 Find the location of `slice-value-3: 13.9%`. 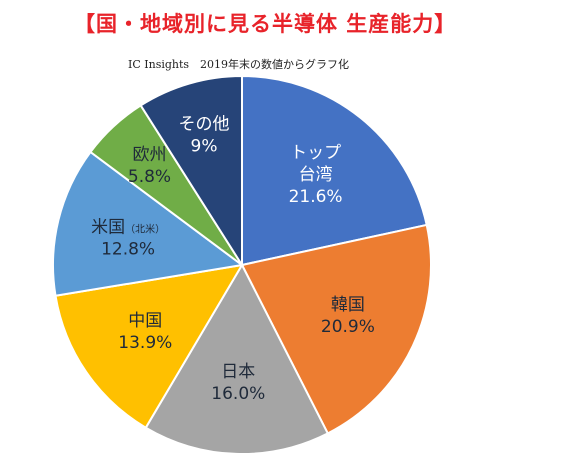

slice-value-3: 13.9% is located at coordinates (145, 343).